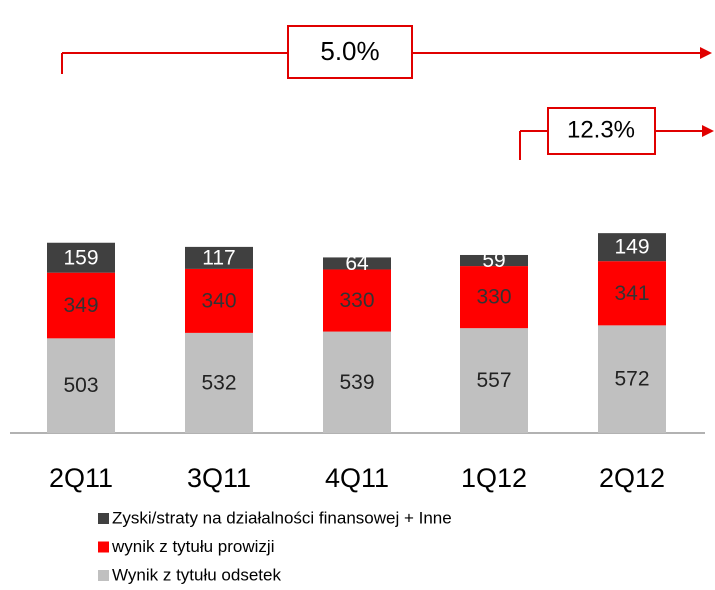 The image size is (715, 590). What do you see at coordinates (193, 546) in the screenshot?
I see `legend-label: wynik z tytułu prowizji` at bounding box center [193, 546].